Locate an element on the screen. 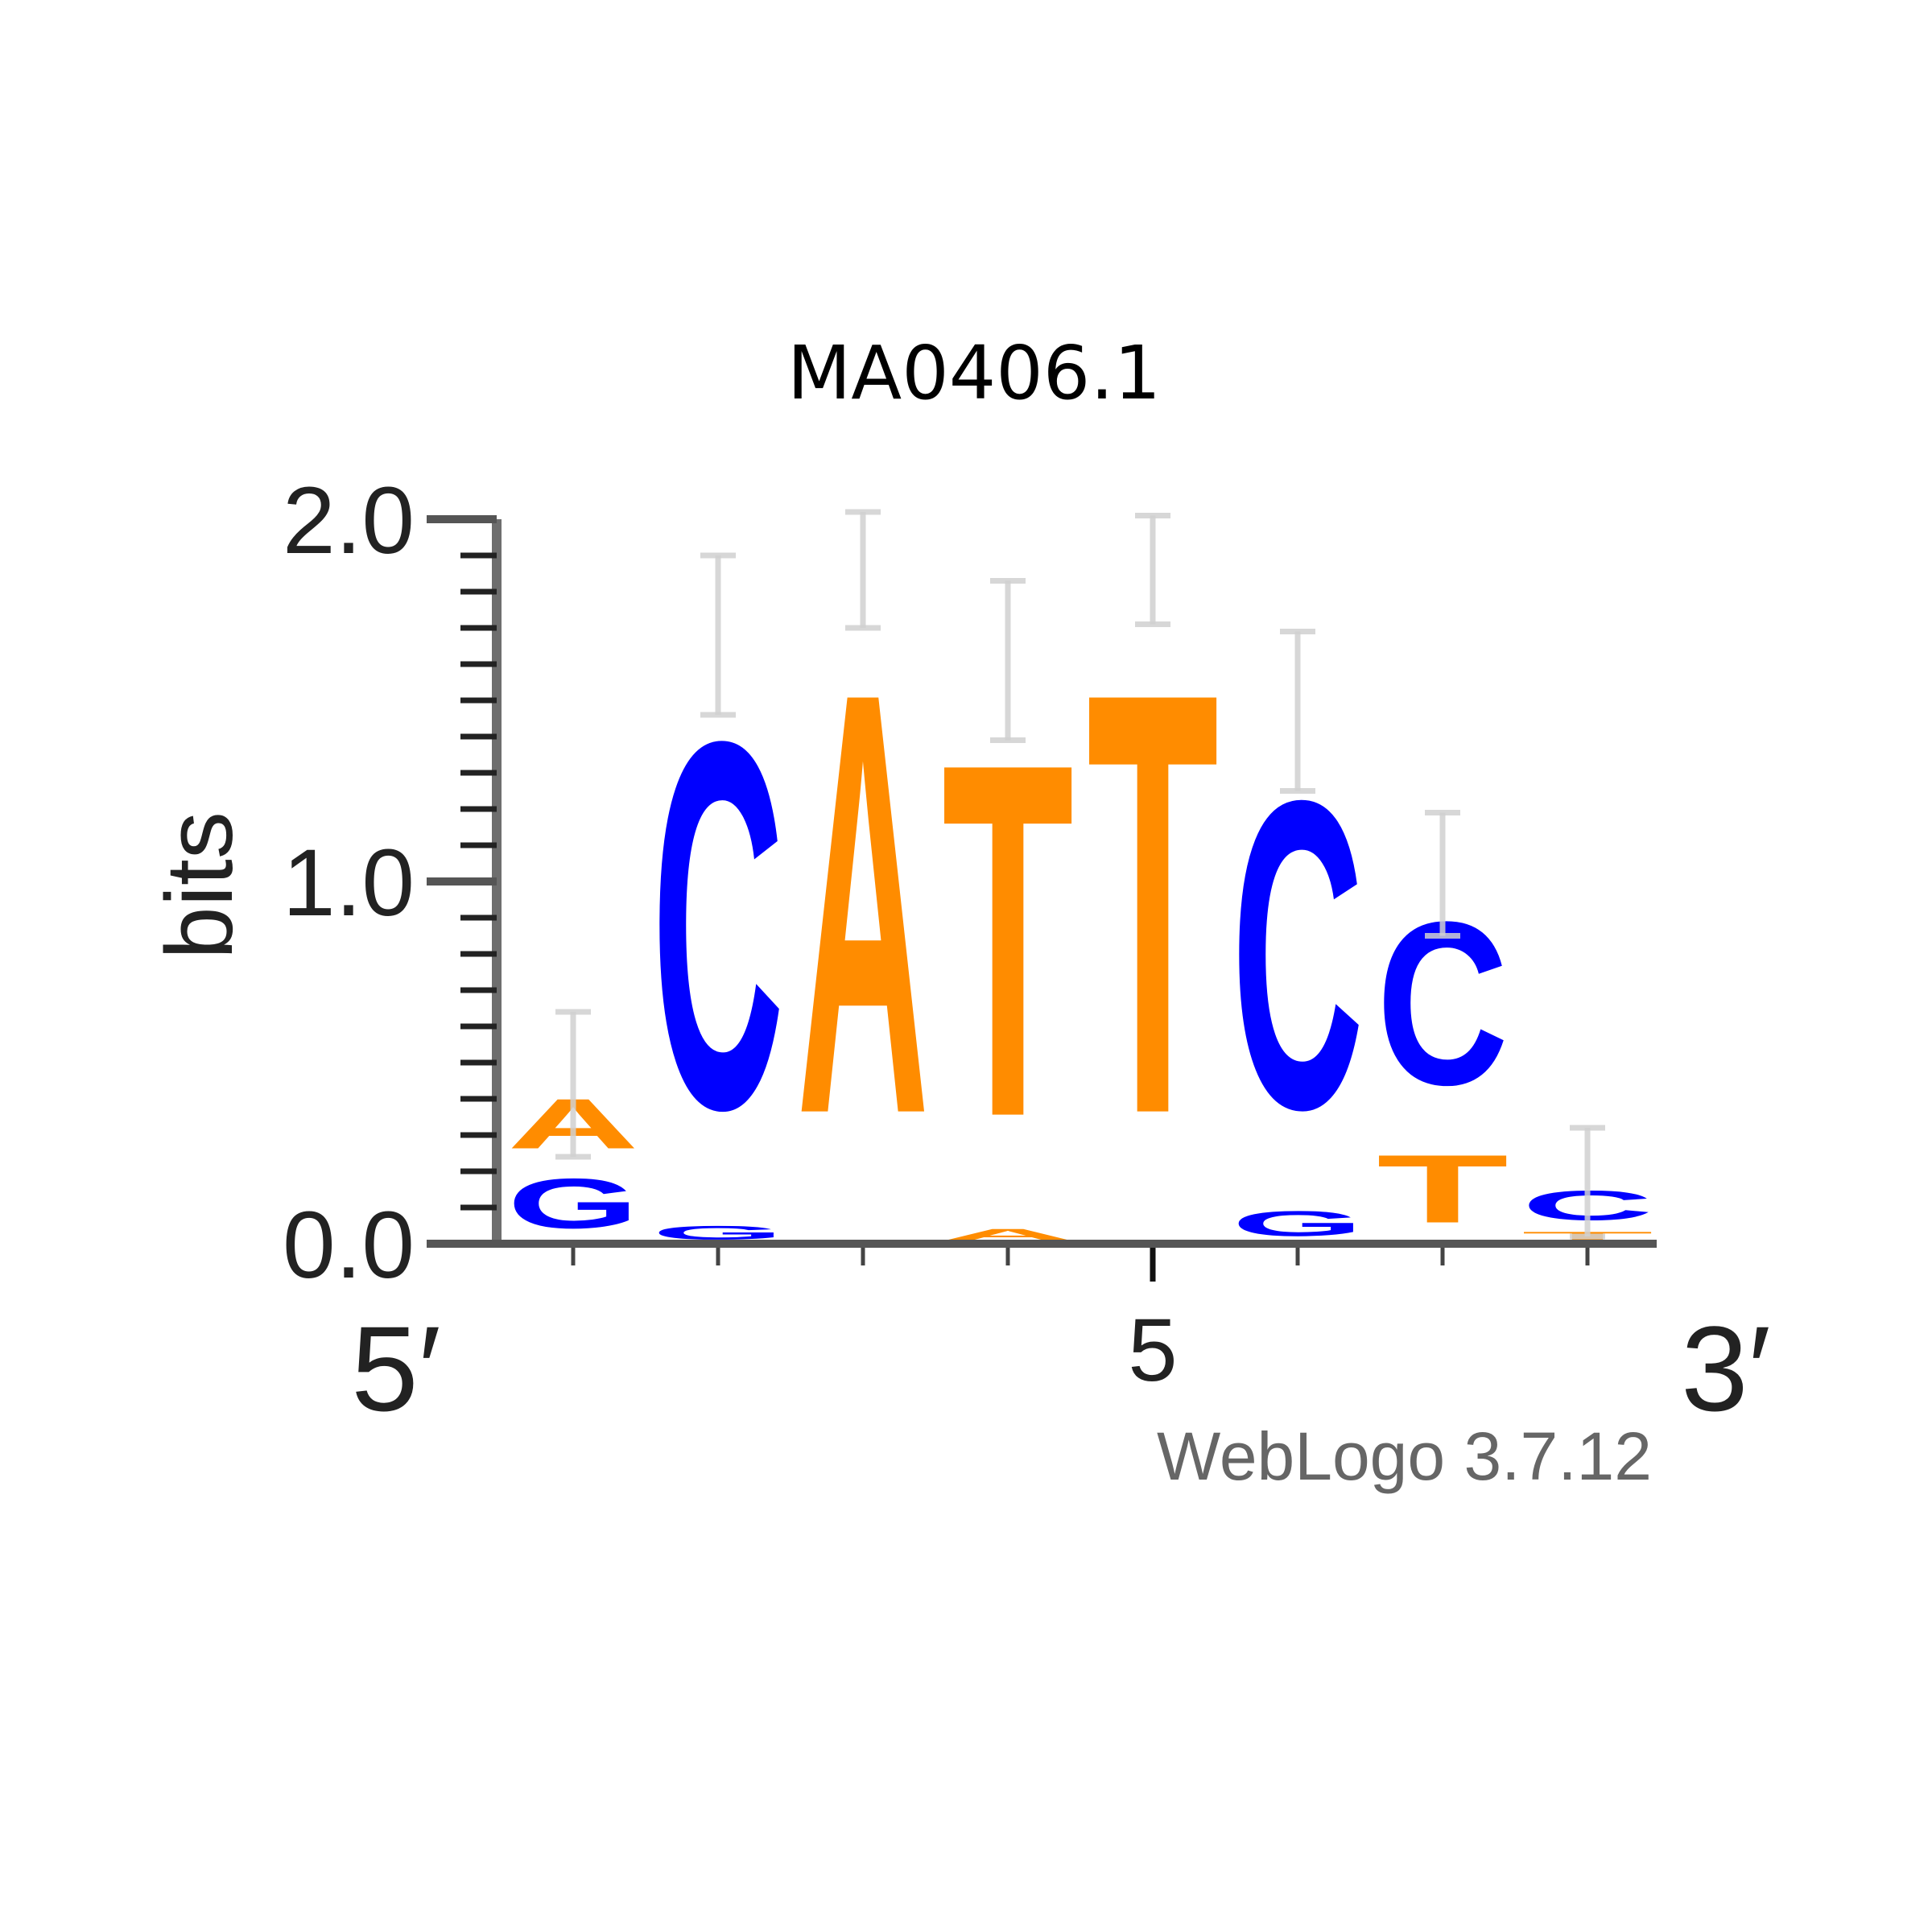 This screenshot has height=1932, width=1932. y-tick-label: 0.0 is located at coordinates (349, 1245).